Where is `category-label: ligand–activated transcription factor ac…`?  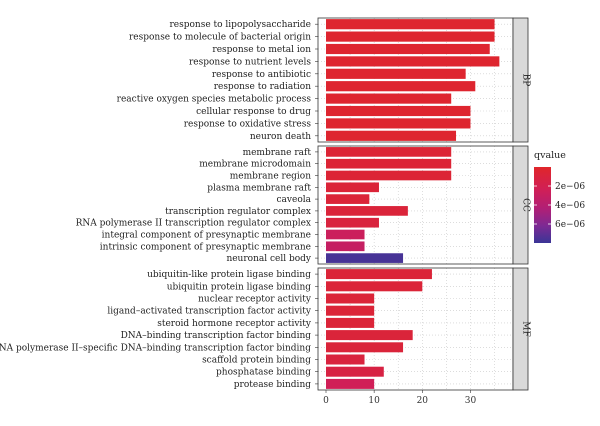
category-label: ligand–activated transcription factor ac… is located at coordinates (209, 312).